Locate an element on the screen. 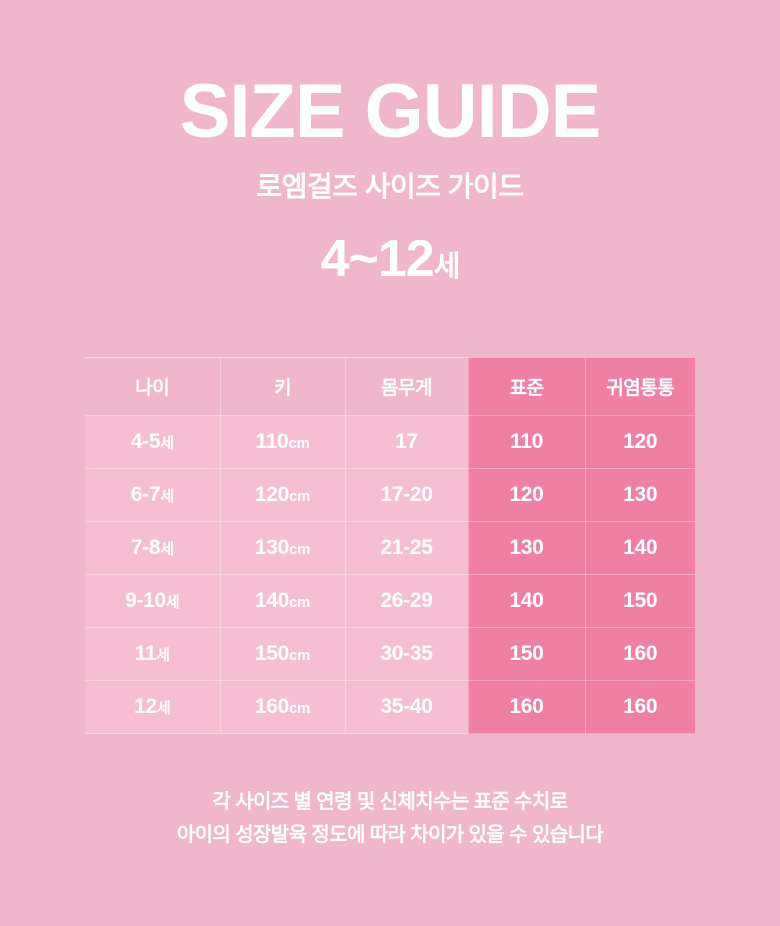  cell-age-number: 6-7 is located at coordinates (145, 494).